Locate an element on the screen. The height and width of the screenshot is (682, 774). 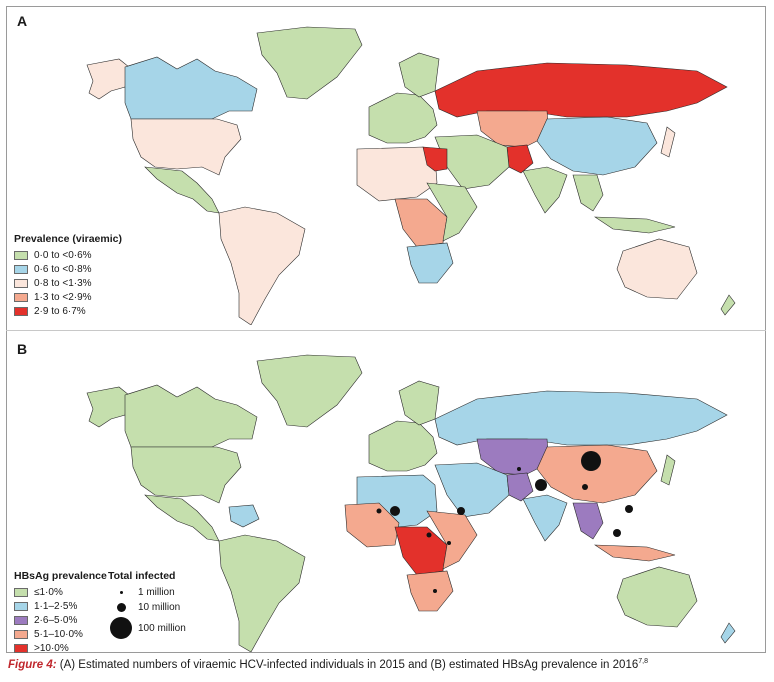
figure-label: Figure 4: is located at coordinates (32, 664).